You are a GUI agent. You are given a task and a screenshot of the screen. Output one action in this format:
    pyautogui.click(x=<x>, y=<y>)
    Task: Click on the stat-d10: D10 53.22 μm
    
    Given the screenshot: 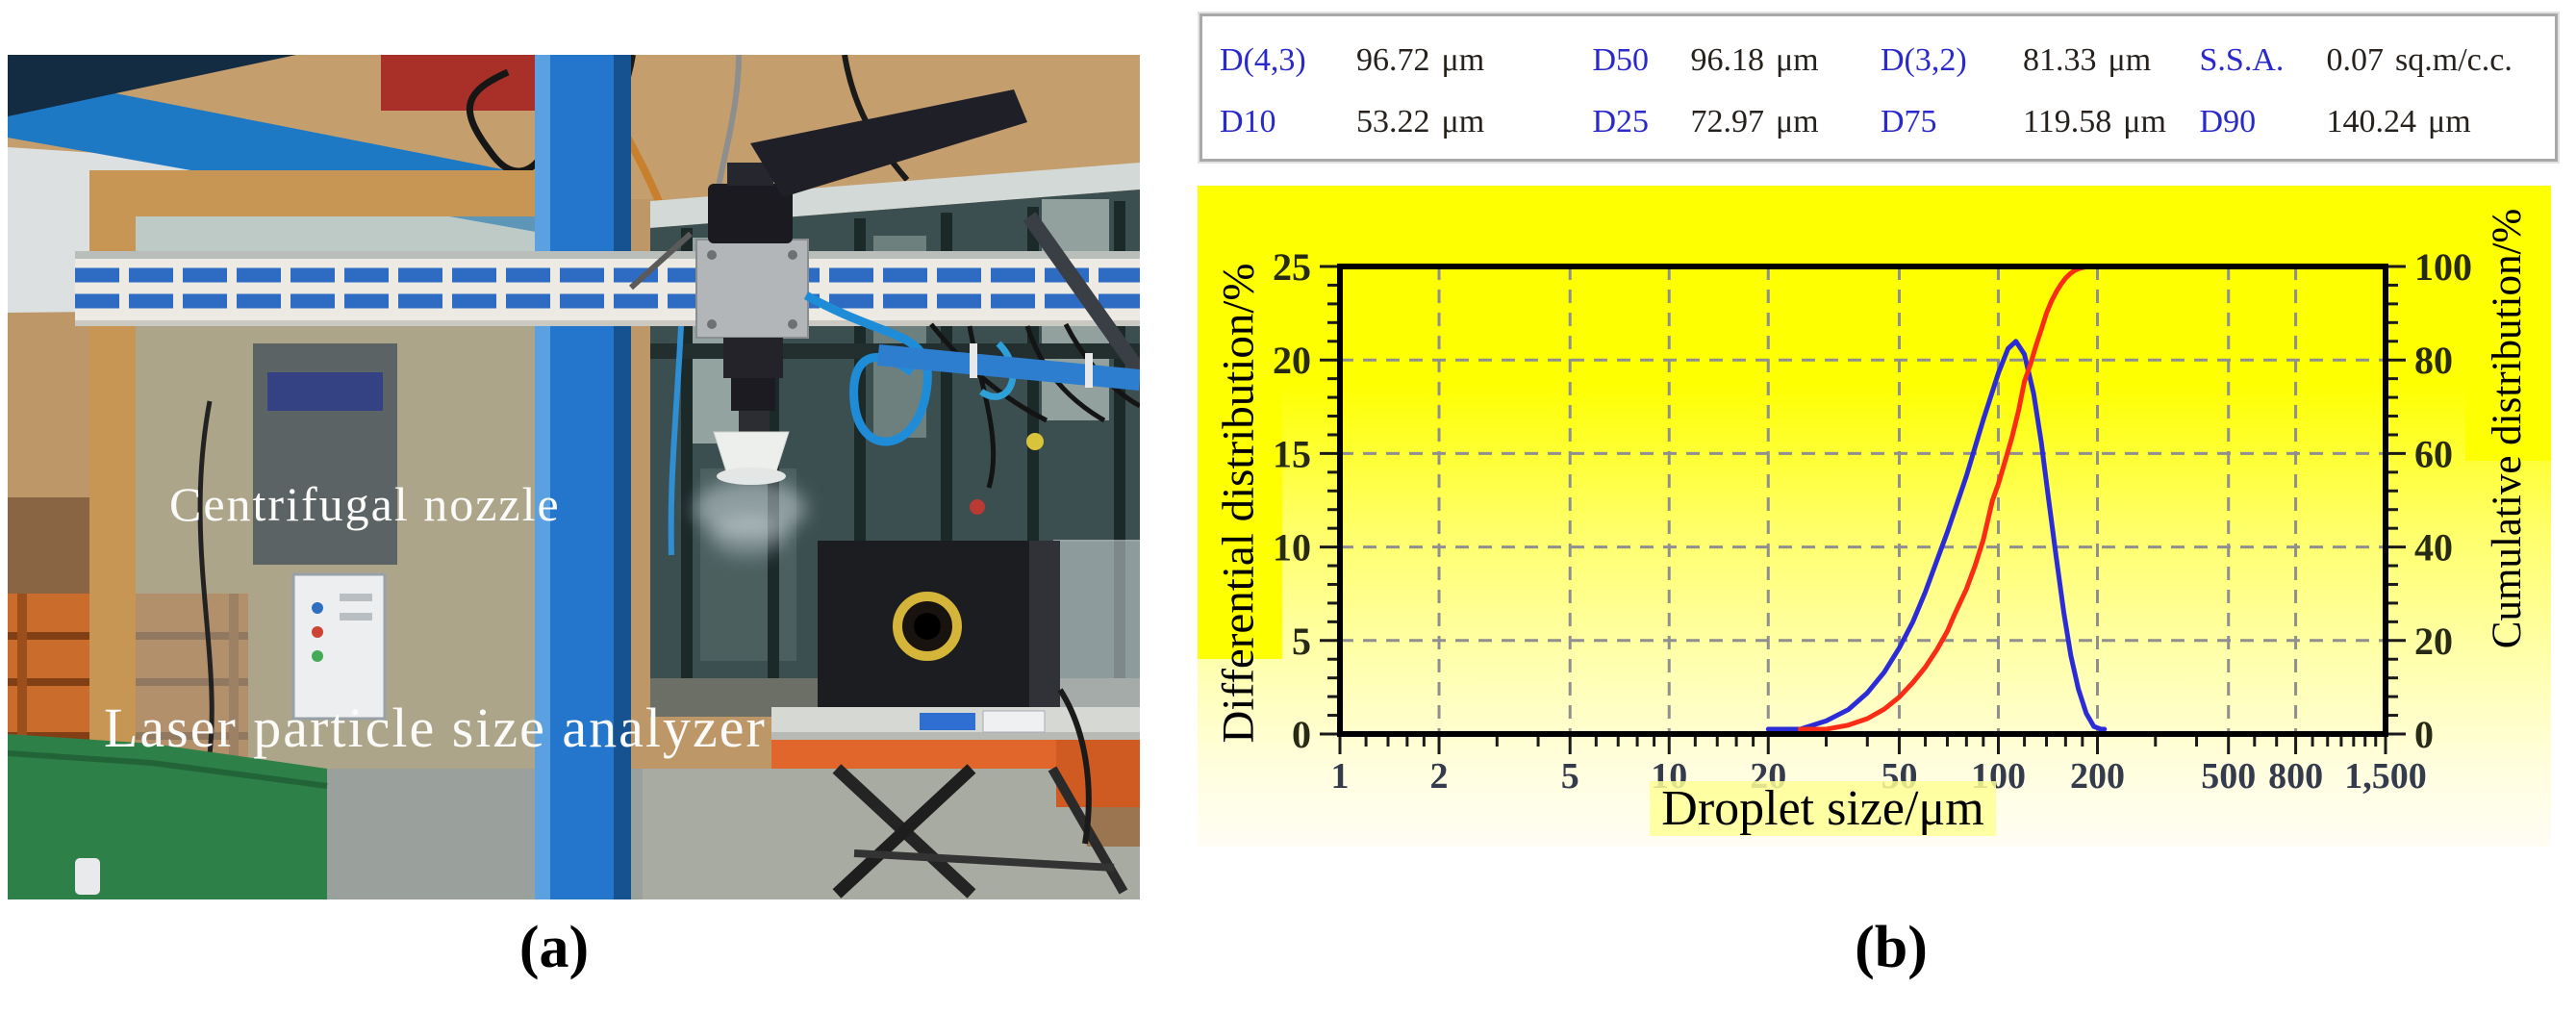 What is the action you would take?
    pyautogui.click(x=1353, y=121)
    